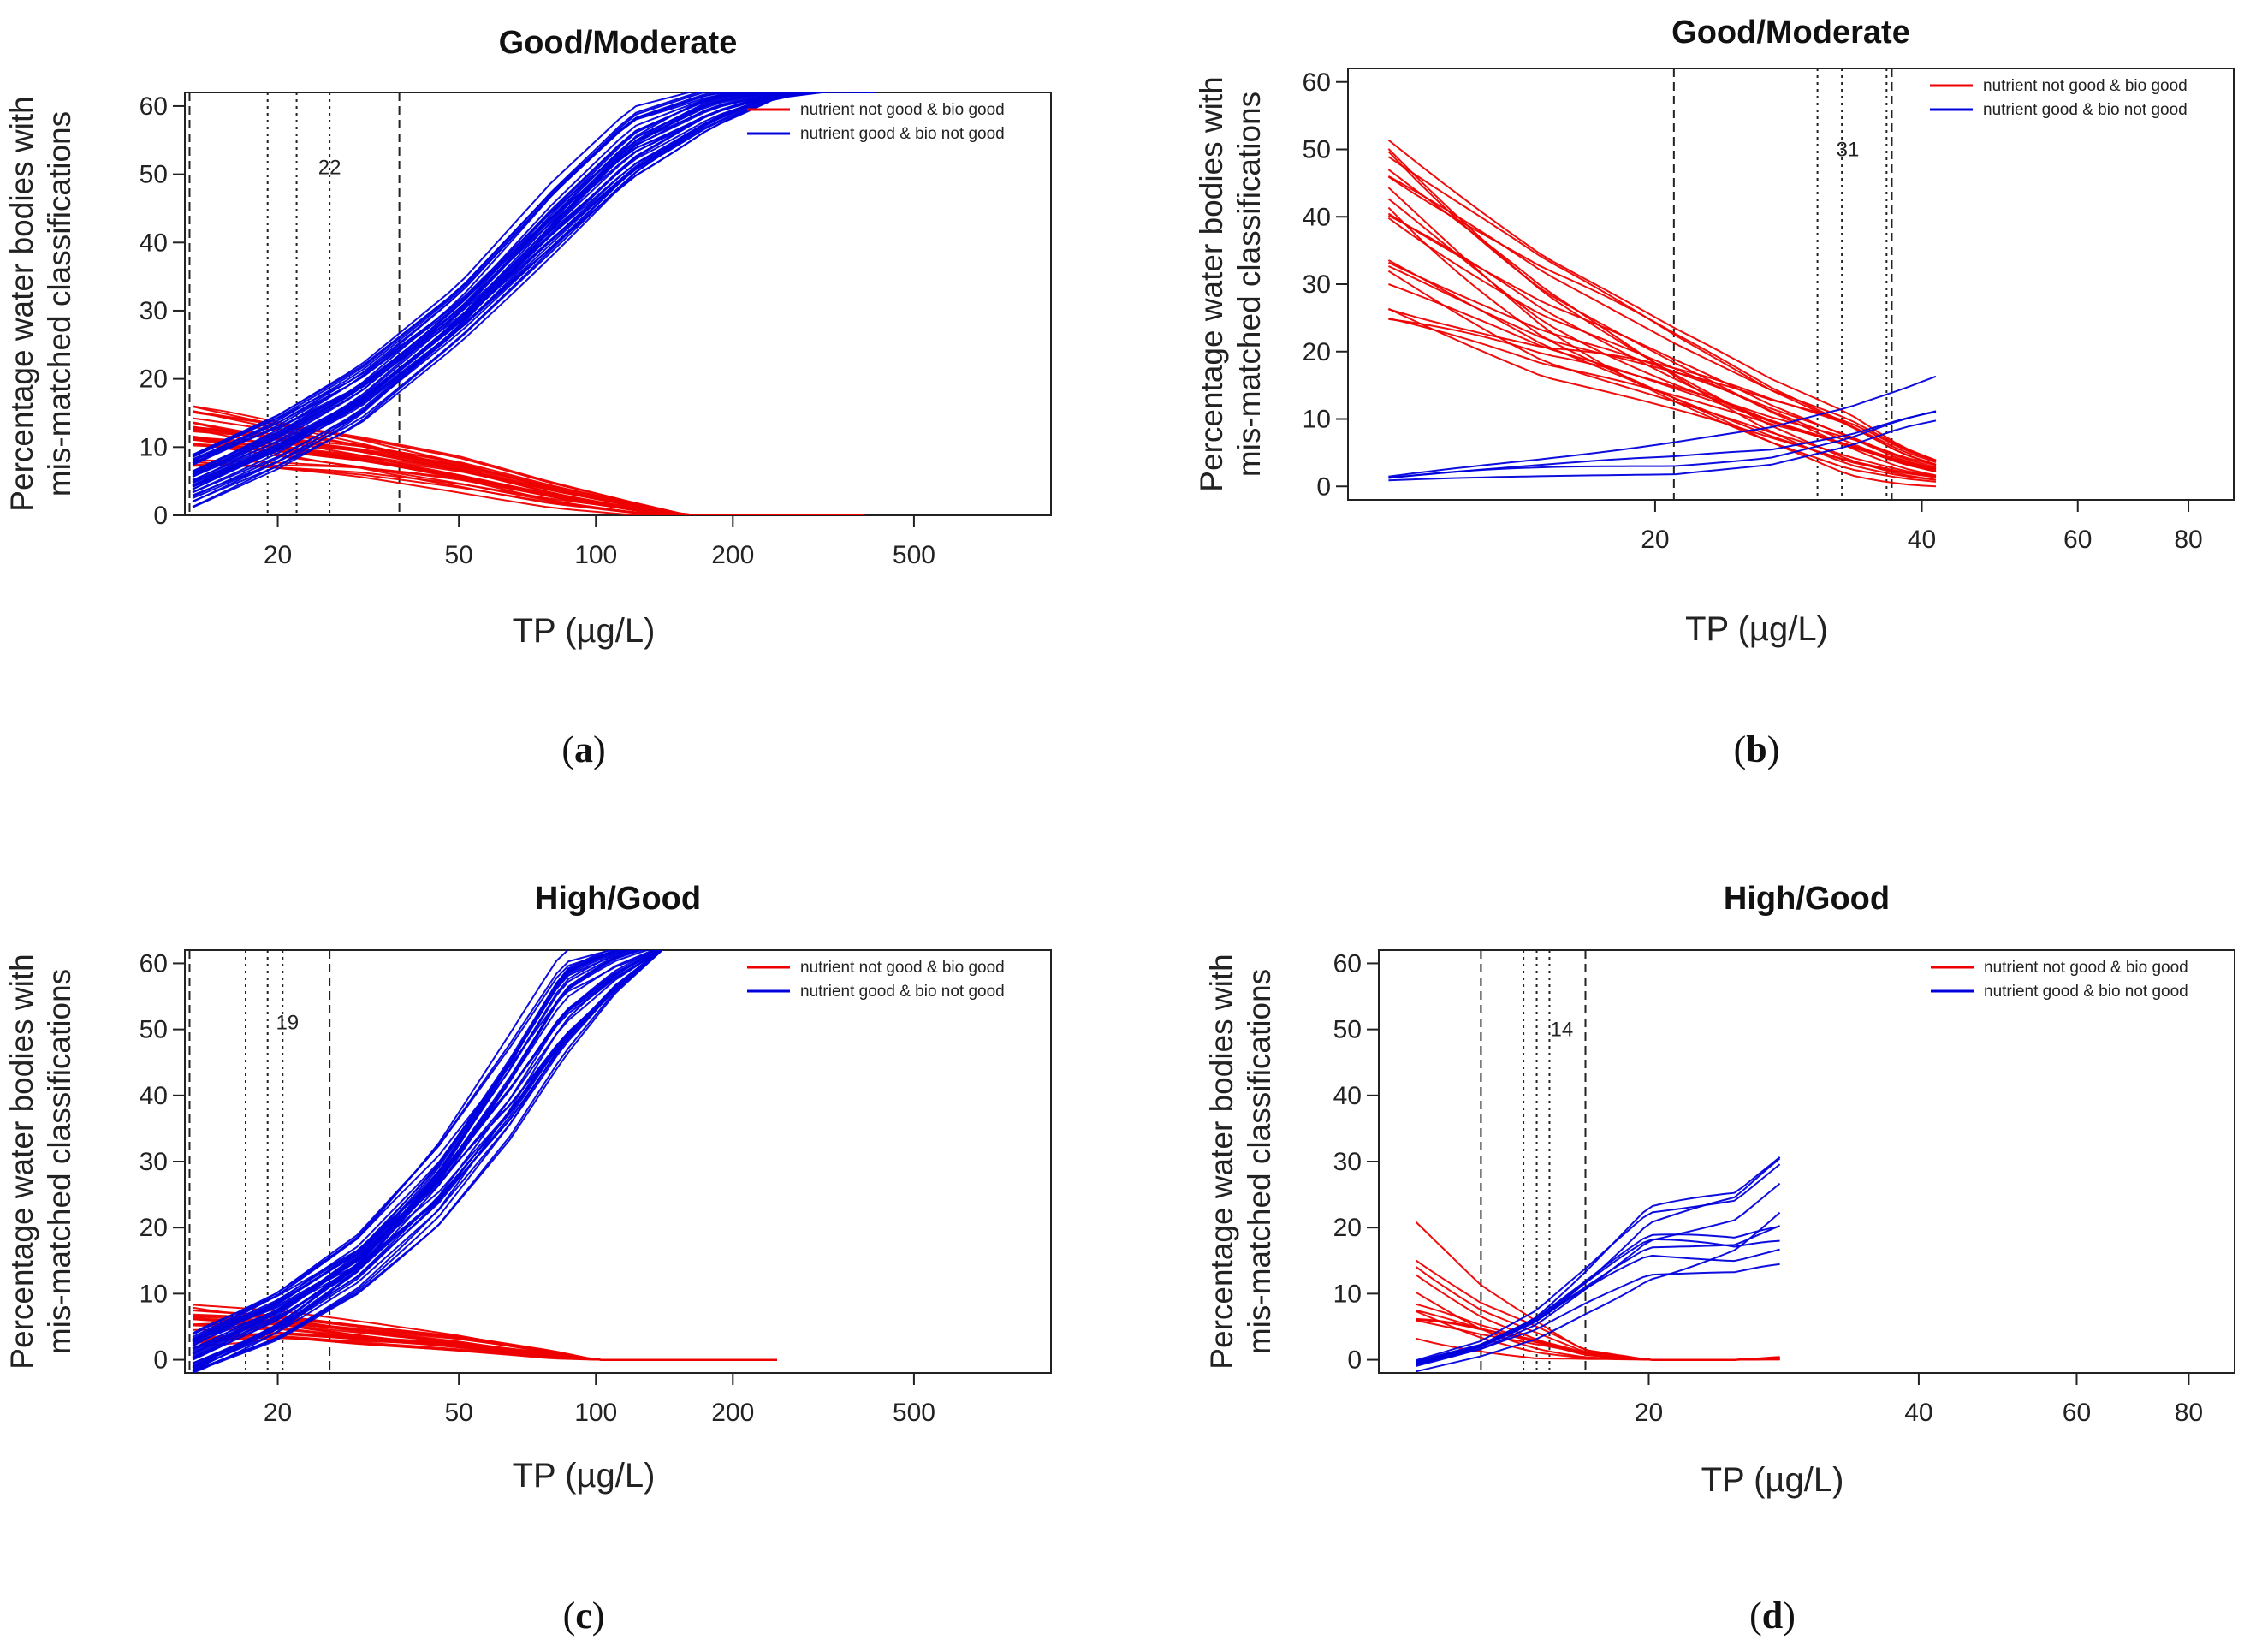  Describe the element at coordinates (732, 1413) in the screenshot. I see `x-tick-label: 200` at that location.